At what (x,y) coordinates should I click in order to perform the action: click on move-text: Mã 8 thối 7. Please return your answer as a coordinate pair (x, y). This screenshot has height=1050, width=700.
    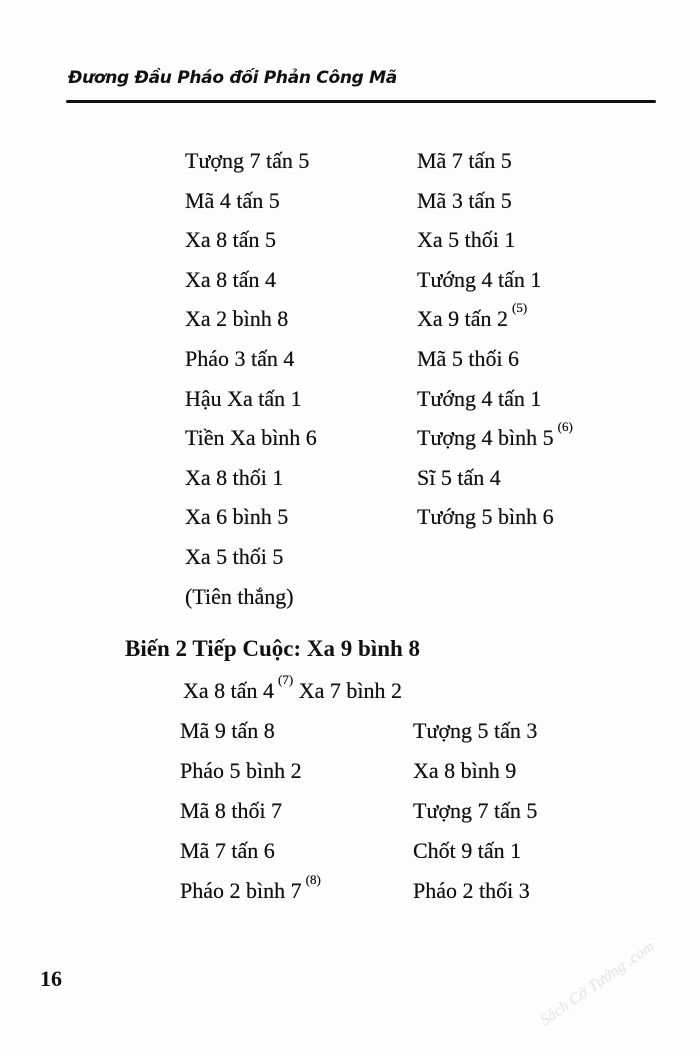
    Looking at the image, I should click on (231, 810).